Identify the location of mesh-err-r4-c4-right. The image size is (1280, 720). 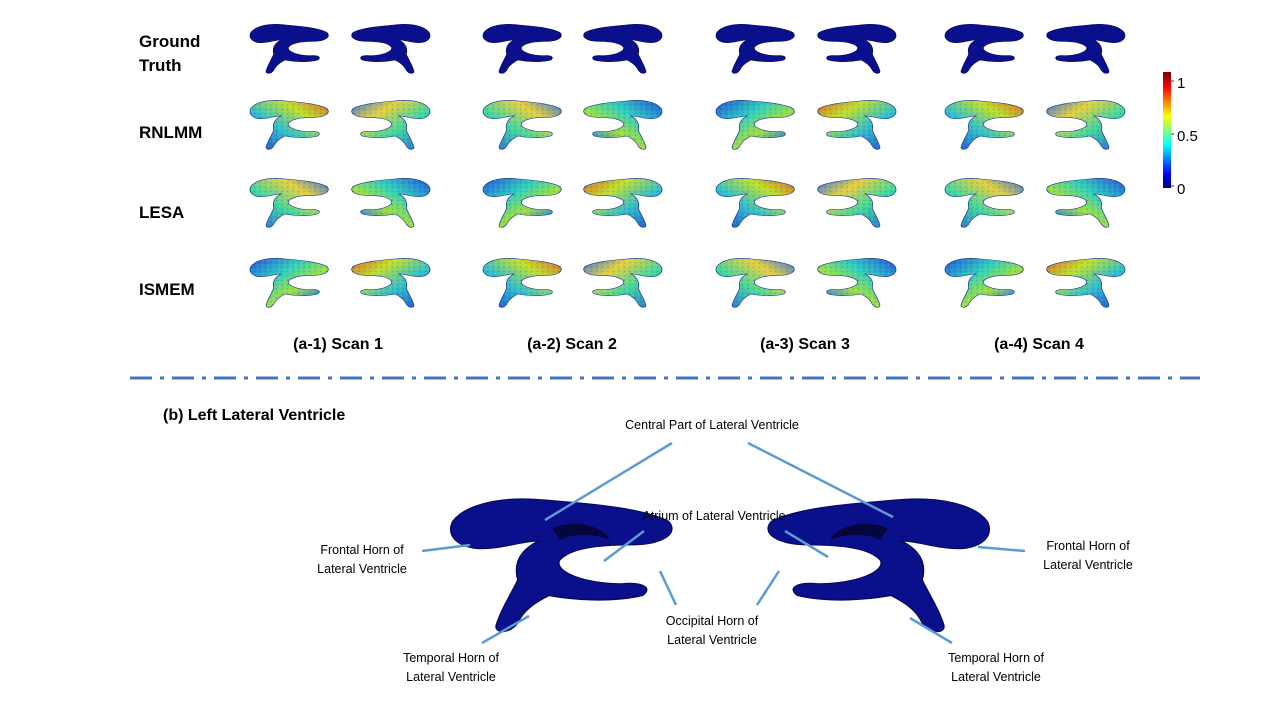
(1086, 282).